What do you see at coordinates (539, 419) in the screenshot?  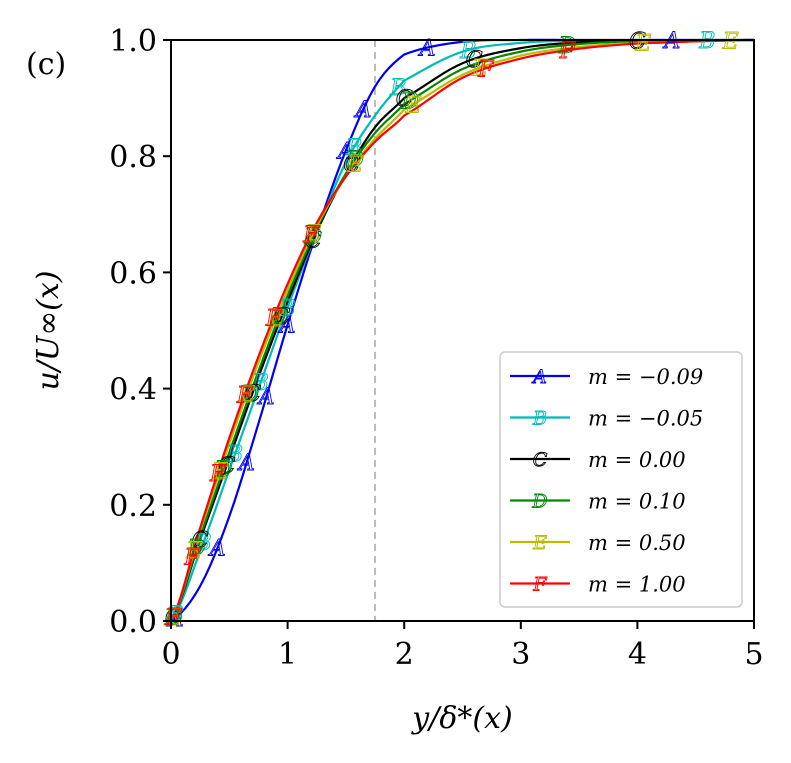 I see `legend-marker-2: B` at bounding box center [539, 419].